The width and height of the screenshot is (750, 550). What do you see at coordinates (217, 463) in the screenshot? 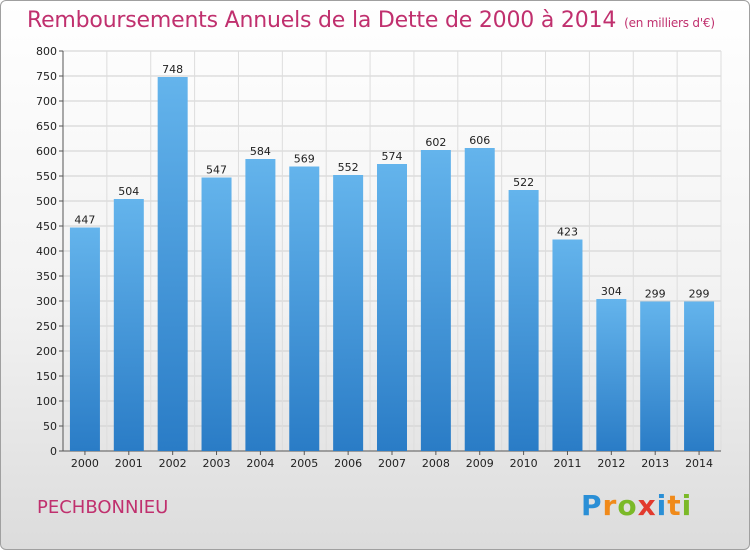
I see `x-tick-label: 2003` at bounding box center [217, 463].